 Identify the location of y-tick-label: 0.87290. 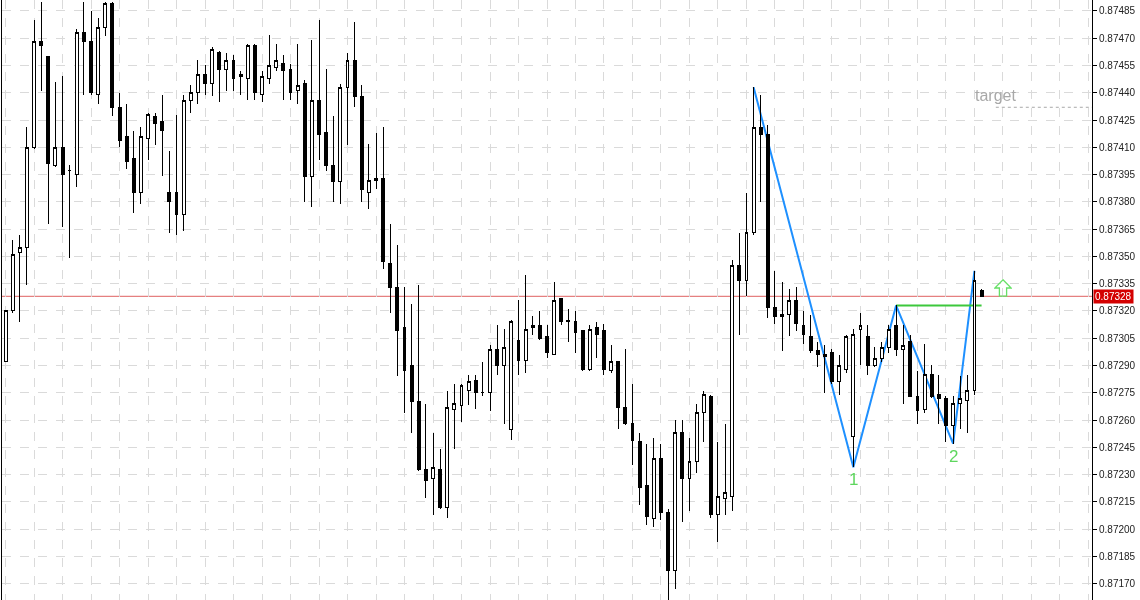
(1117, 365).